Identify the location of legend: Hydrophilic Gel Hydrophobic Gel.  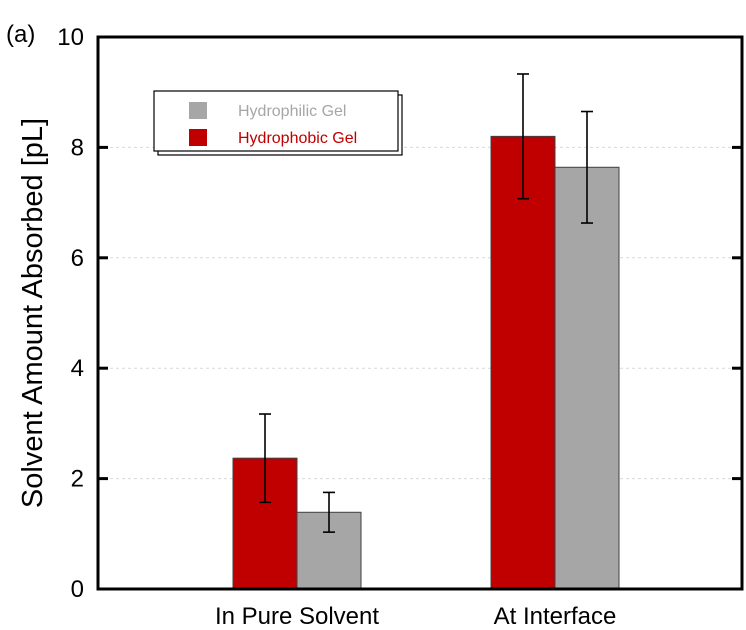
(278, 123).